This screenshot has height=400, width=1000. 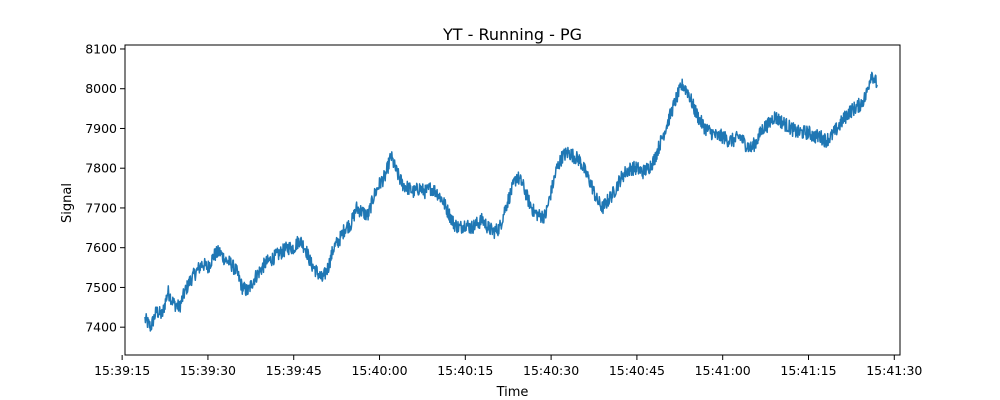 What do you see at coordinates (101, 128) in the screenshot?
I see `y-tick-label: 7900` at bounding box center [101, 128].